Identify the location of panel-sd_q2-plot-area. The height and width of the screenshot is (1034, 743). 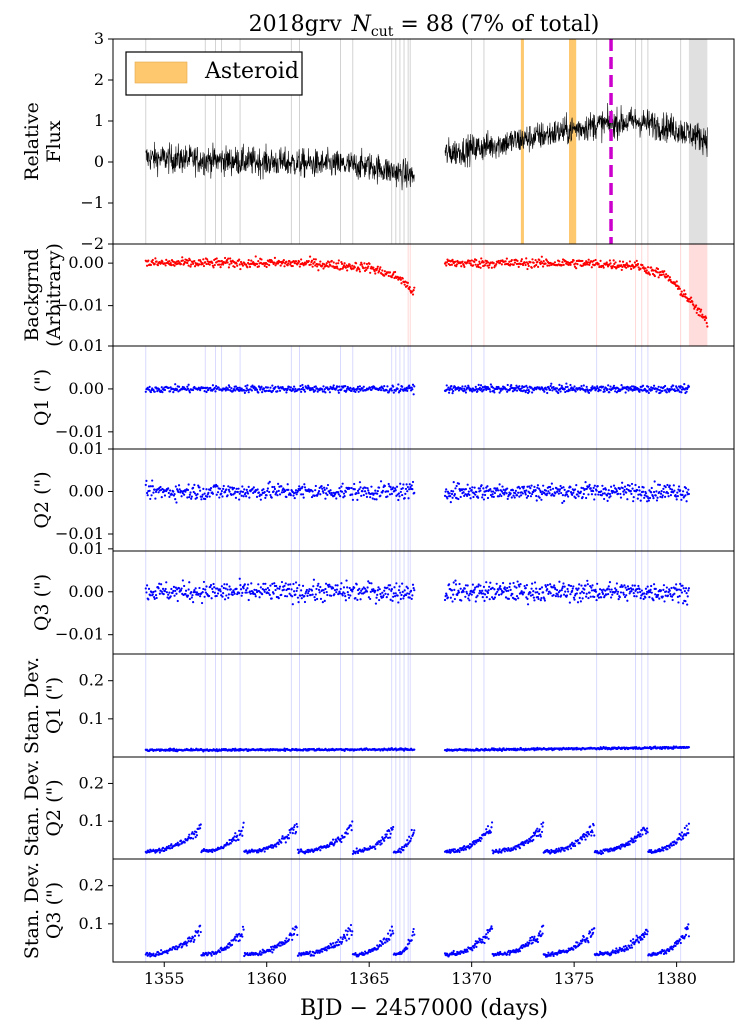
(417, 808).